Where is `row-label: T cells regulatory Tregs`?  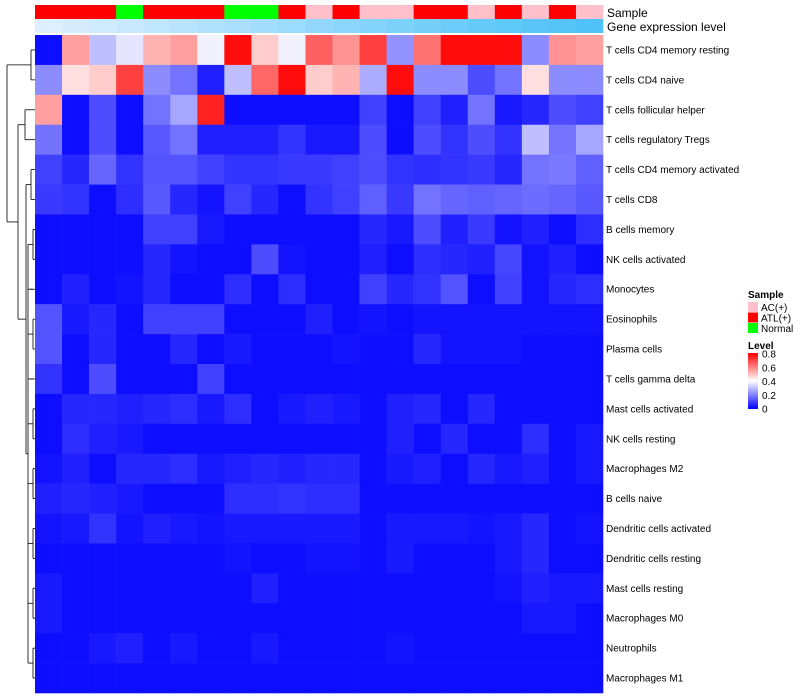
row-label: T cells regulatory Tregs is located at coordinates (658, 140).